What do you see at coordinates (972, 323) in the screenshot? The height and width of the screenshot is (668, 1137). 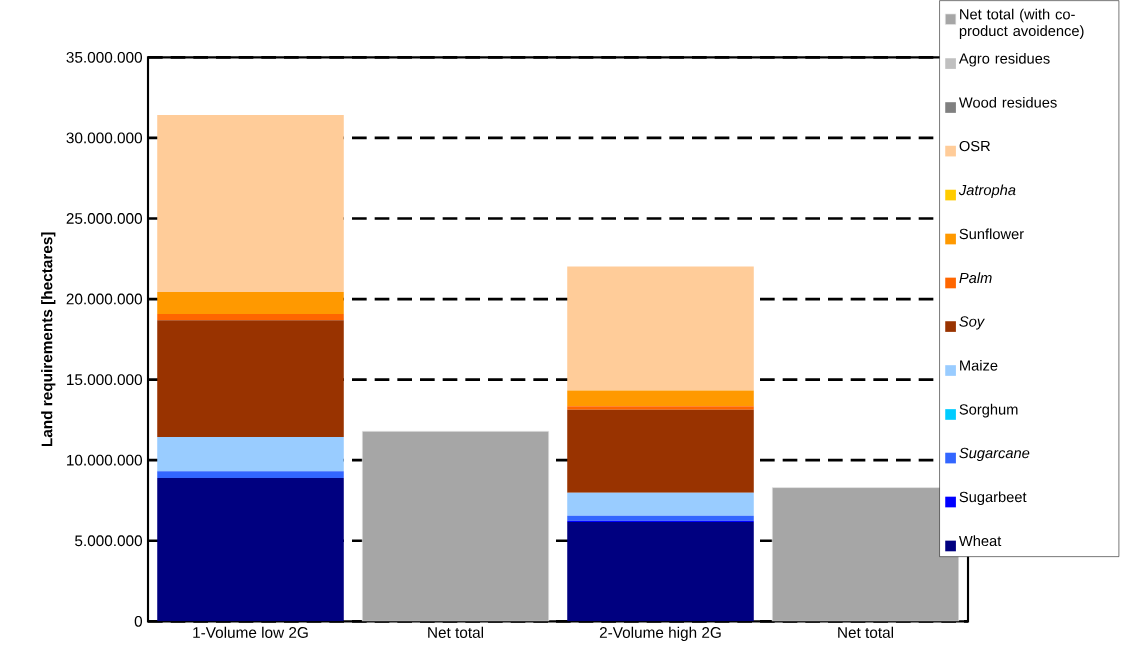 I see `legend-label: Soy` at bounding box center [972, 323].